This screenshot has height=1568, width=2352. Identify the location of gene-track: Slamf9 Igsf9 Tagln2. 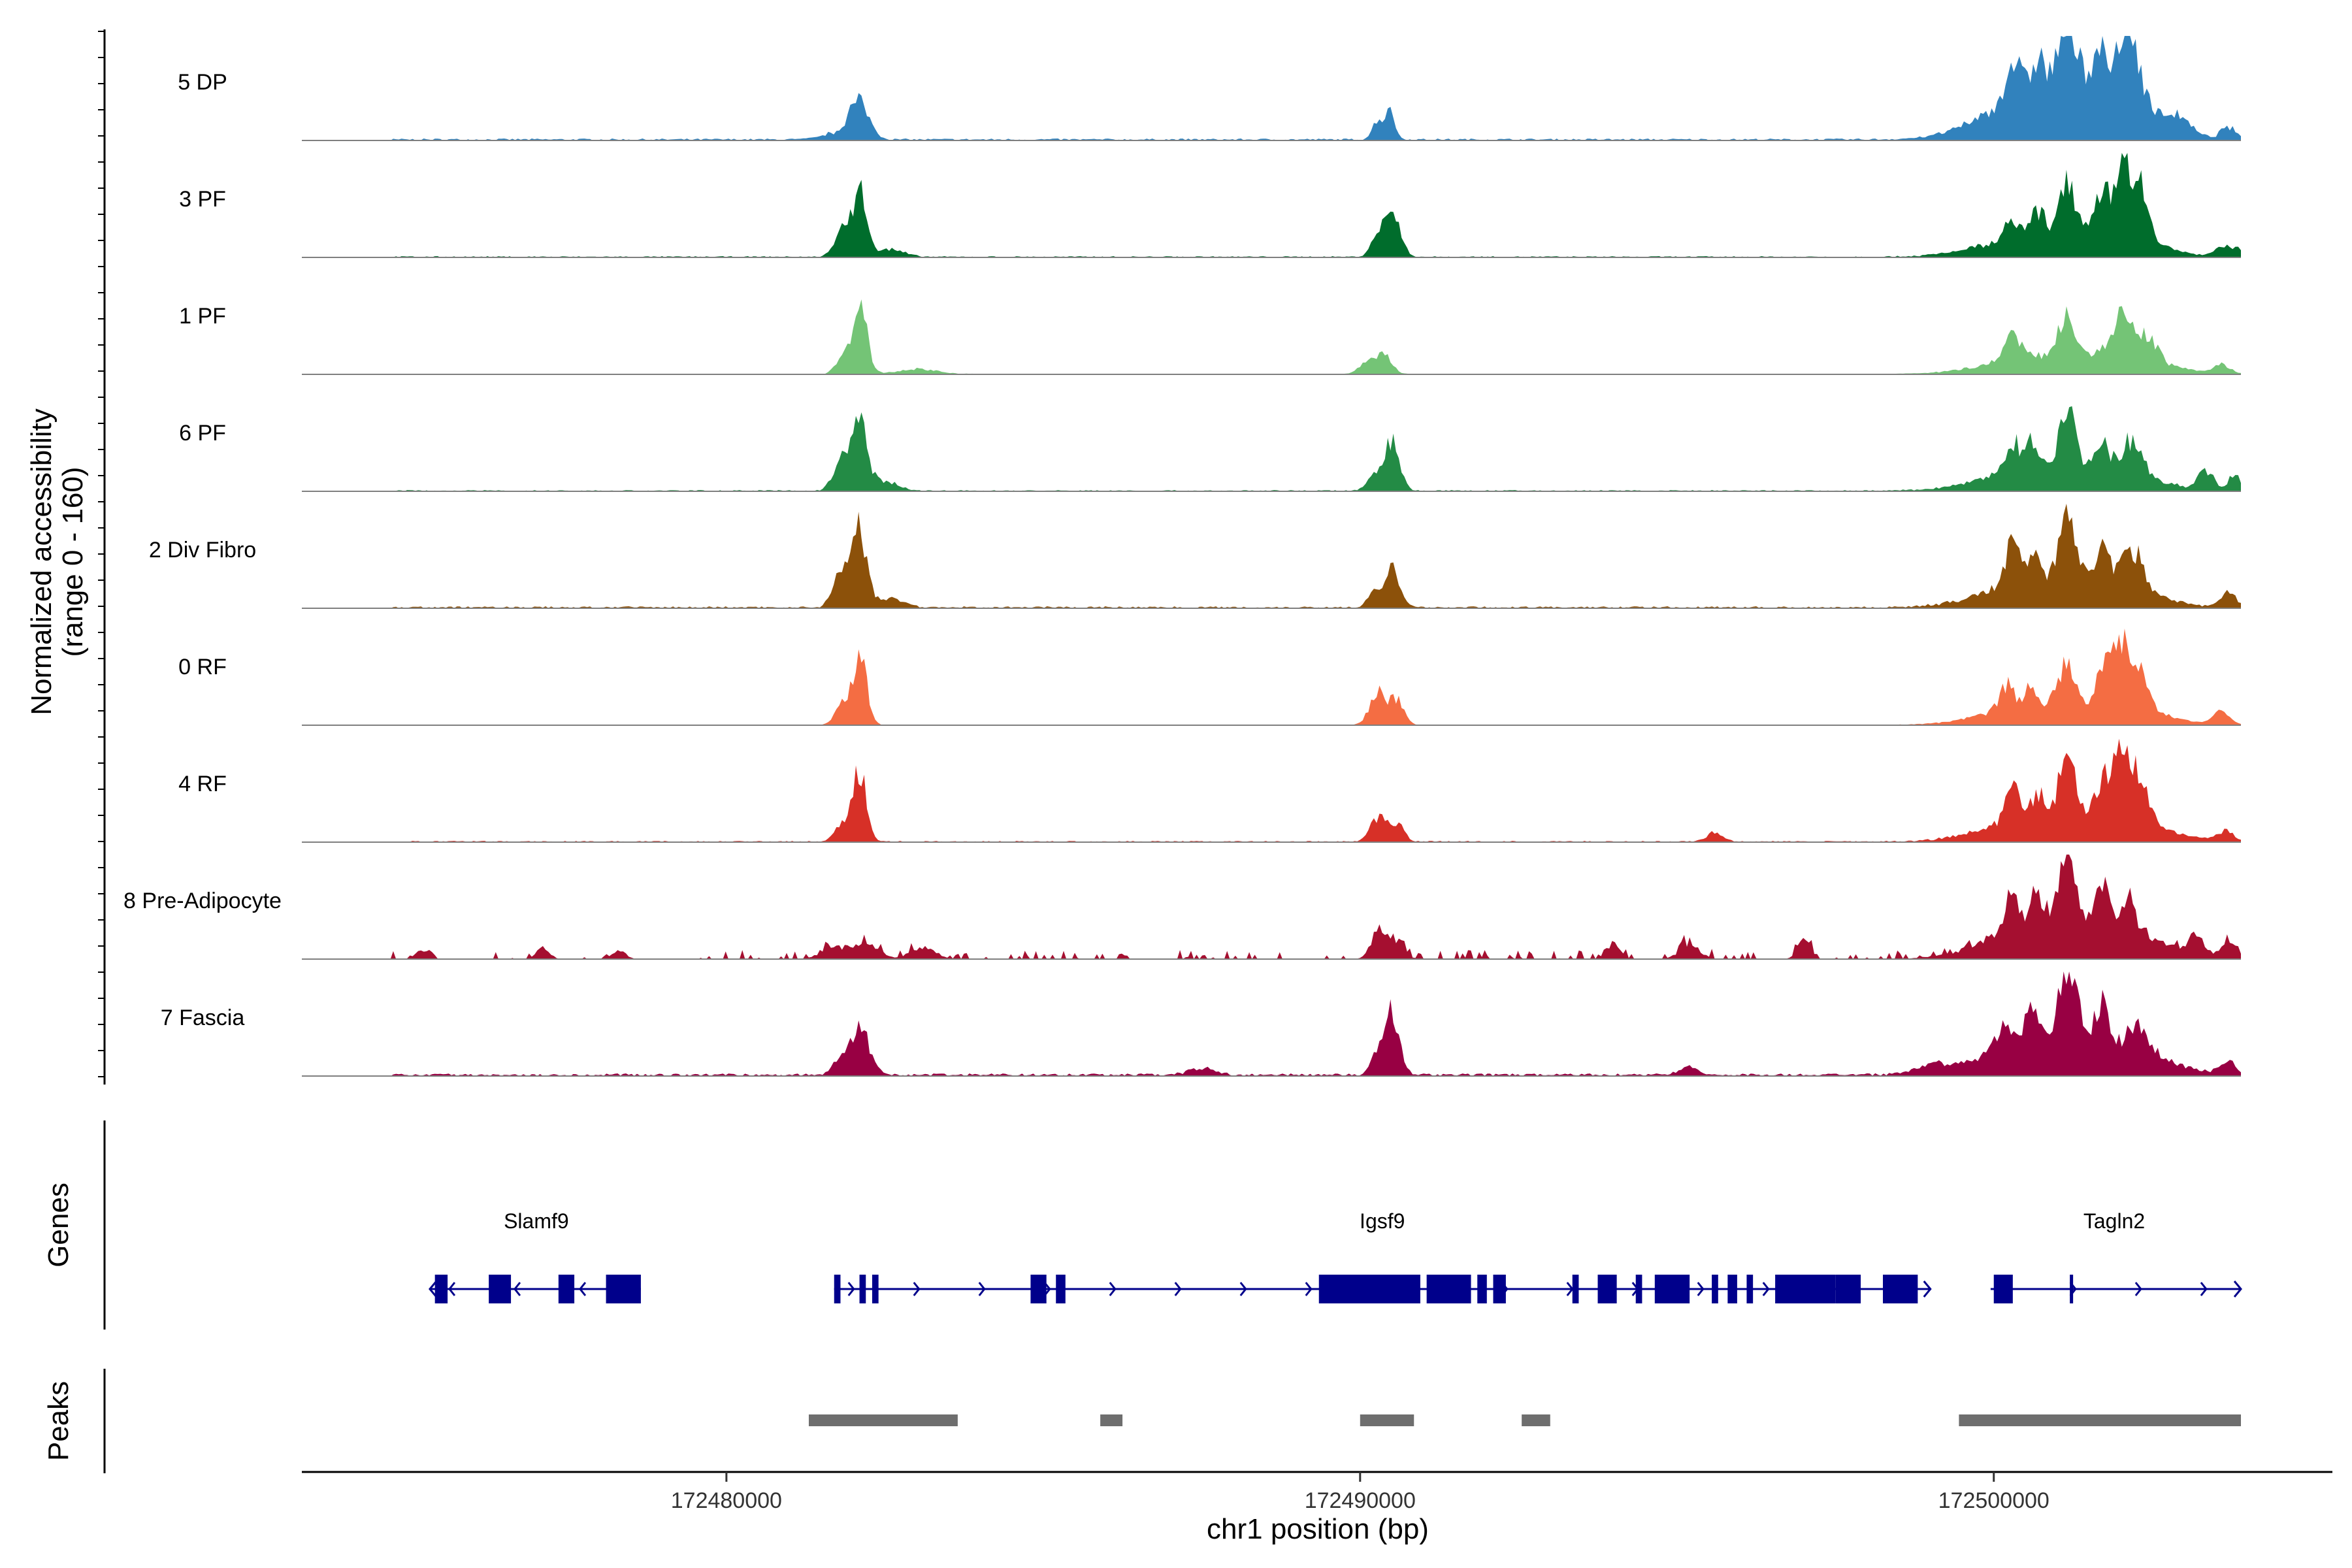
(1335, 1256).